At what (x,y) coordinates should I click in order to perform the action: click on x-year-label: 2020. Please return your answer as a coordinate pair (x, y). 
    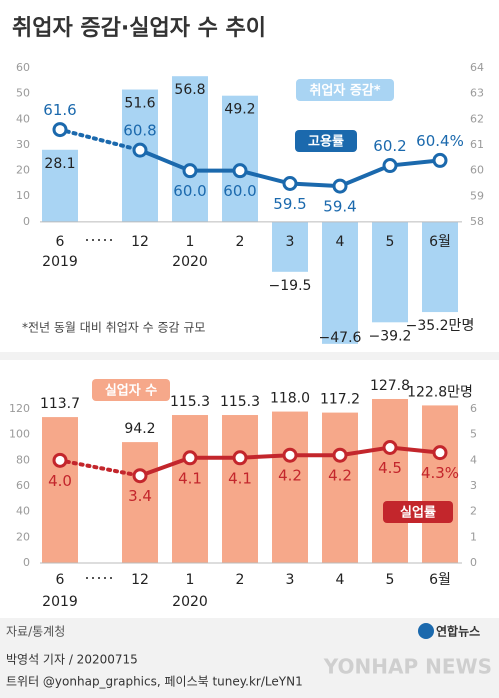
    Looking at the image, I should click on (190, 262).